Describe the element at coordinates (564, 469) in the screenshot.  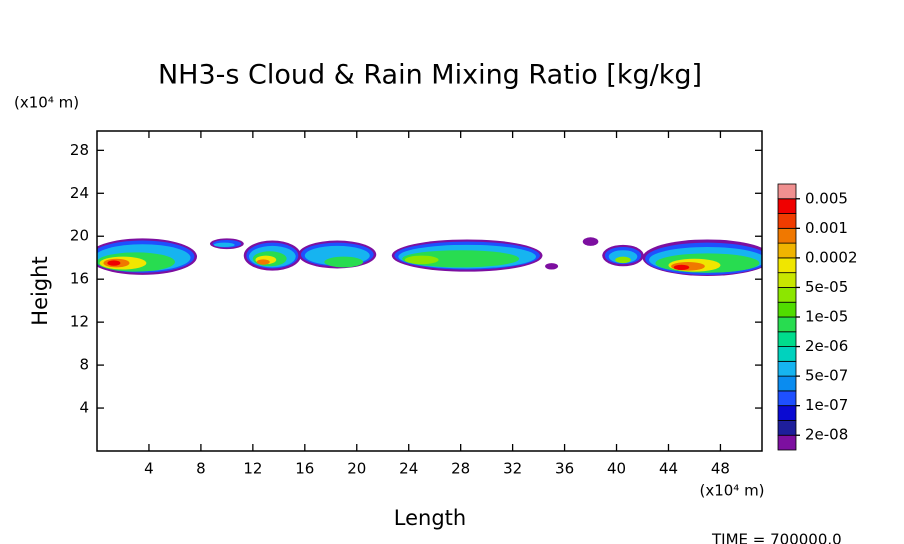
I see `x-tick-label: 36` at that location.